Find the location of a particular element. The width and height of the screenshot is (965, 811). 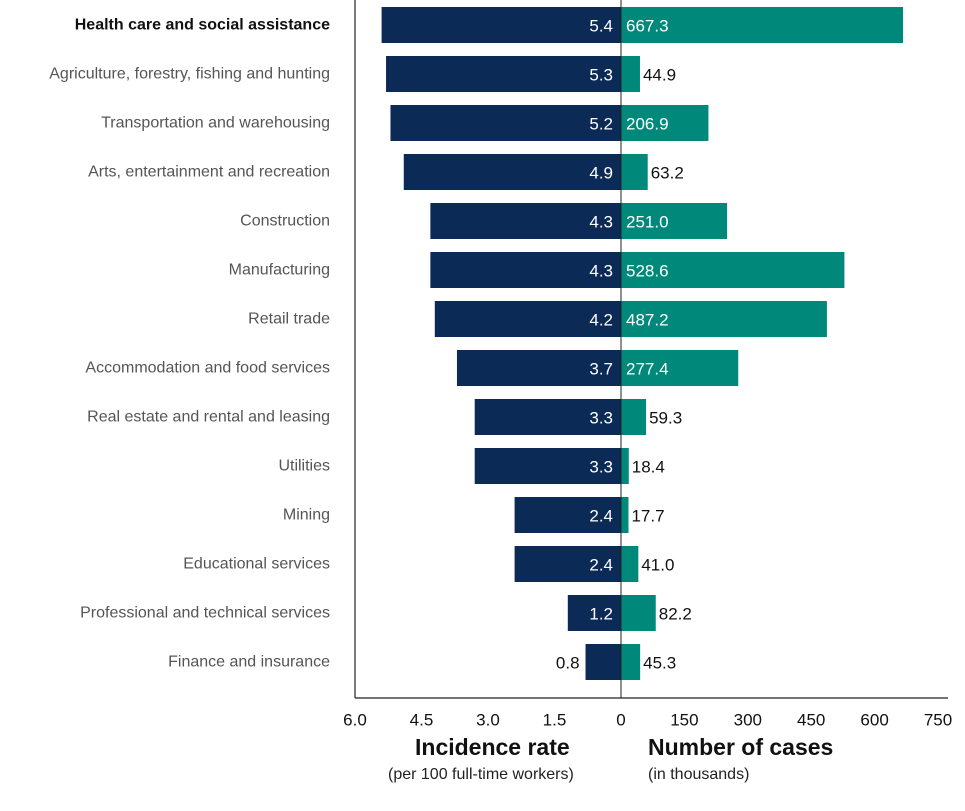

incidence-rate-label: 5.2 is located at coordinates (601, 124).